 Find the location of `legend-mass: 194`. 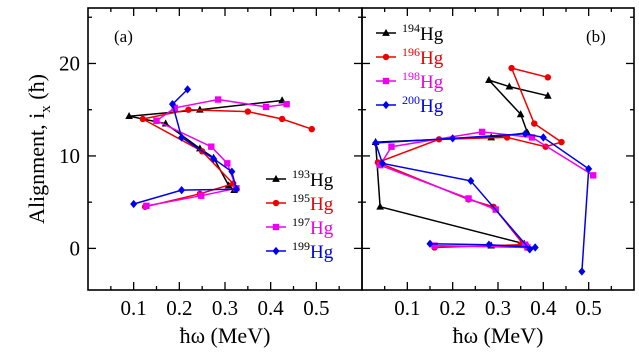

legend-mass: 194 is located at coordinates (411, 28).